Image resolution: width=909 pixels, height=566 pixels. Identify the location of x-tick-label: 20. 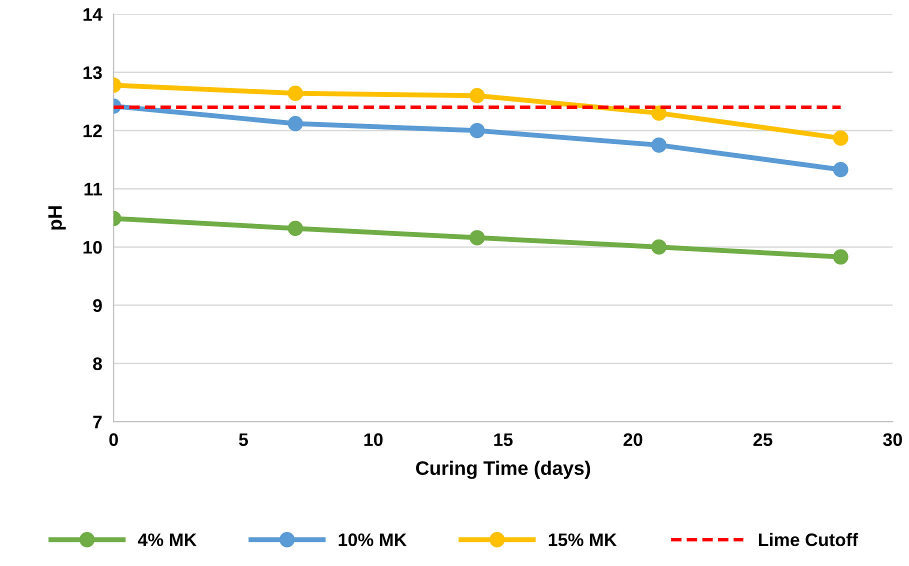
(633, 439).